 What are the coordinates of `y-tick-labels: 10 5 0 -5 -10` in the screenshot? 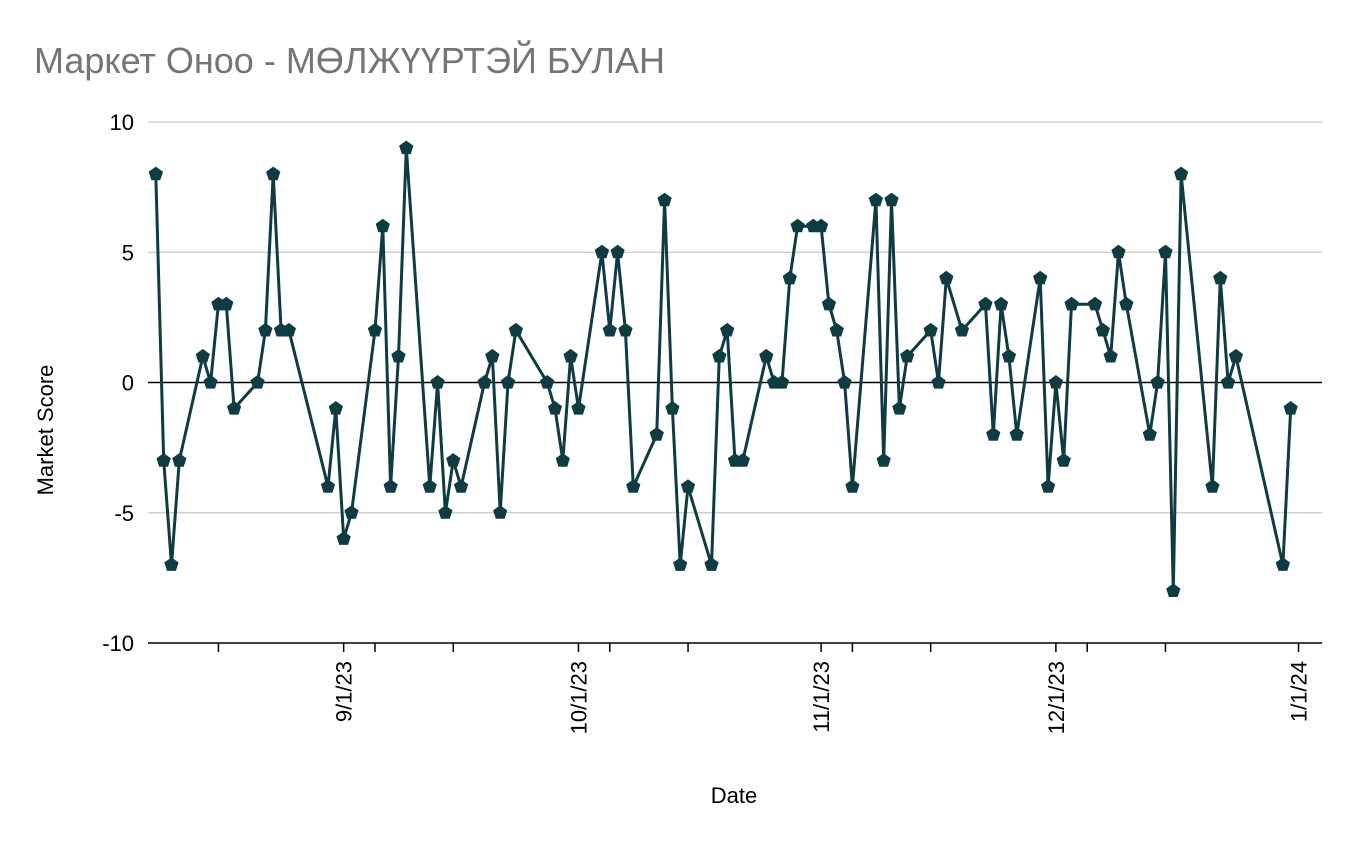 It's located at (118, 383).